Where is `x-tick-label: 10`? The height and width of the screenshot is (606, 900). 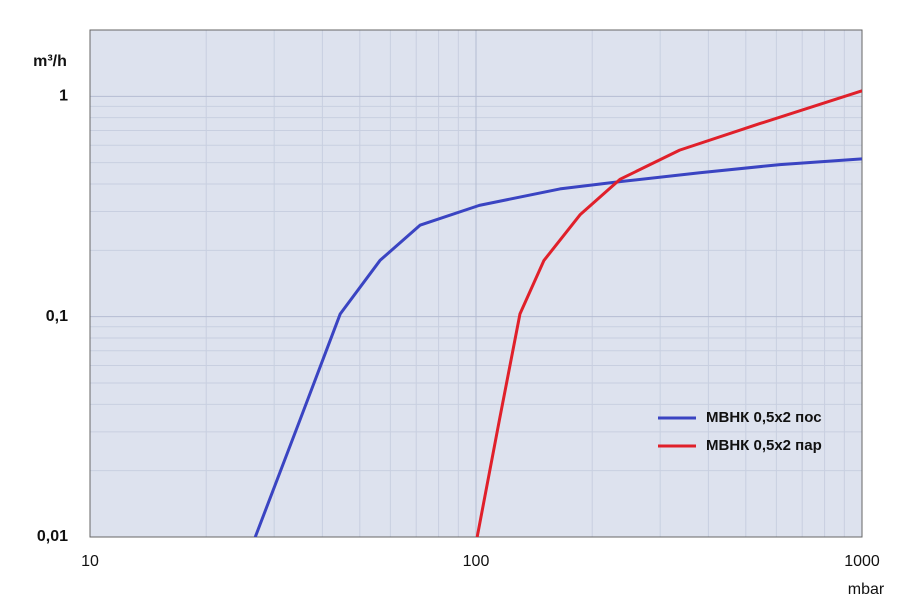 x-tick-label: 10 is located at coordinates (90, 561).